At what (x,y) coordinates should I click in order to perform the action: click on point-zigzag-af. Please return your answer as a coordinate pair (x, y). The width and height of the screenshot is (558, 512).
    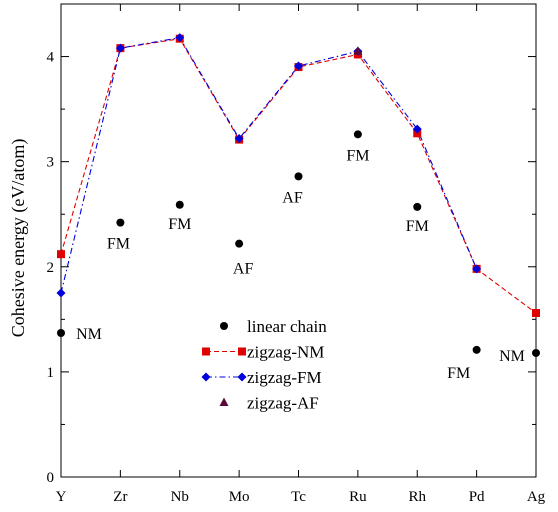
    Looking at the image, I should click on (358, 50).